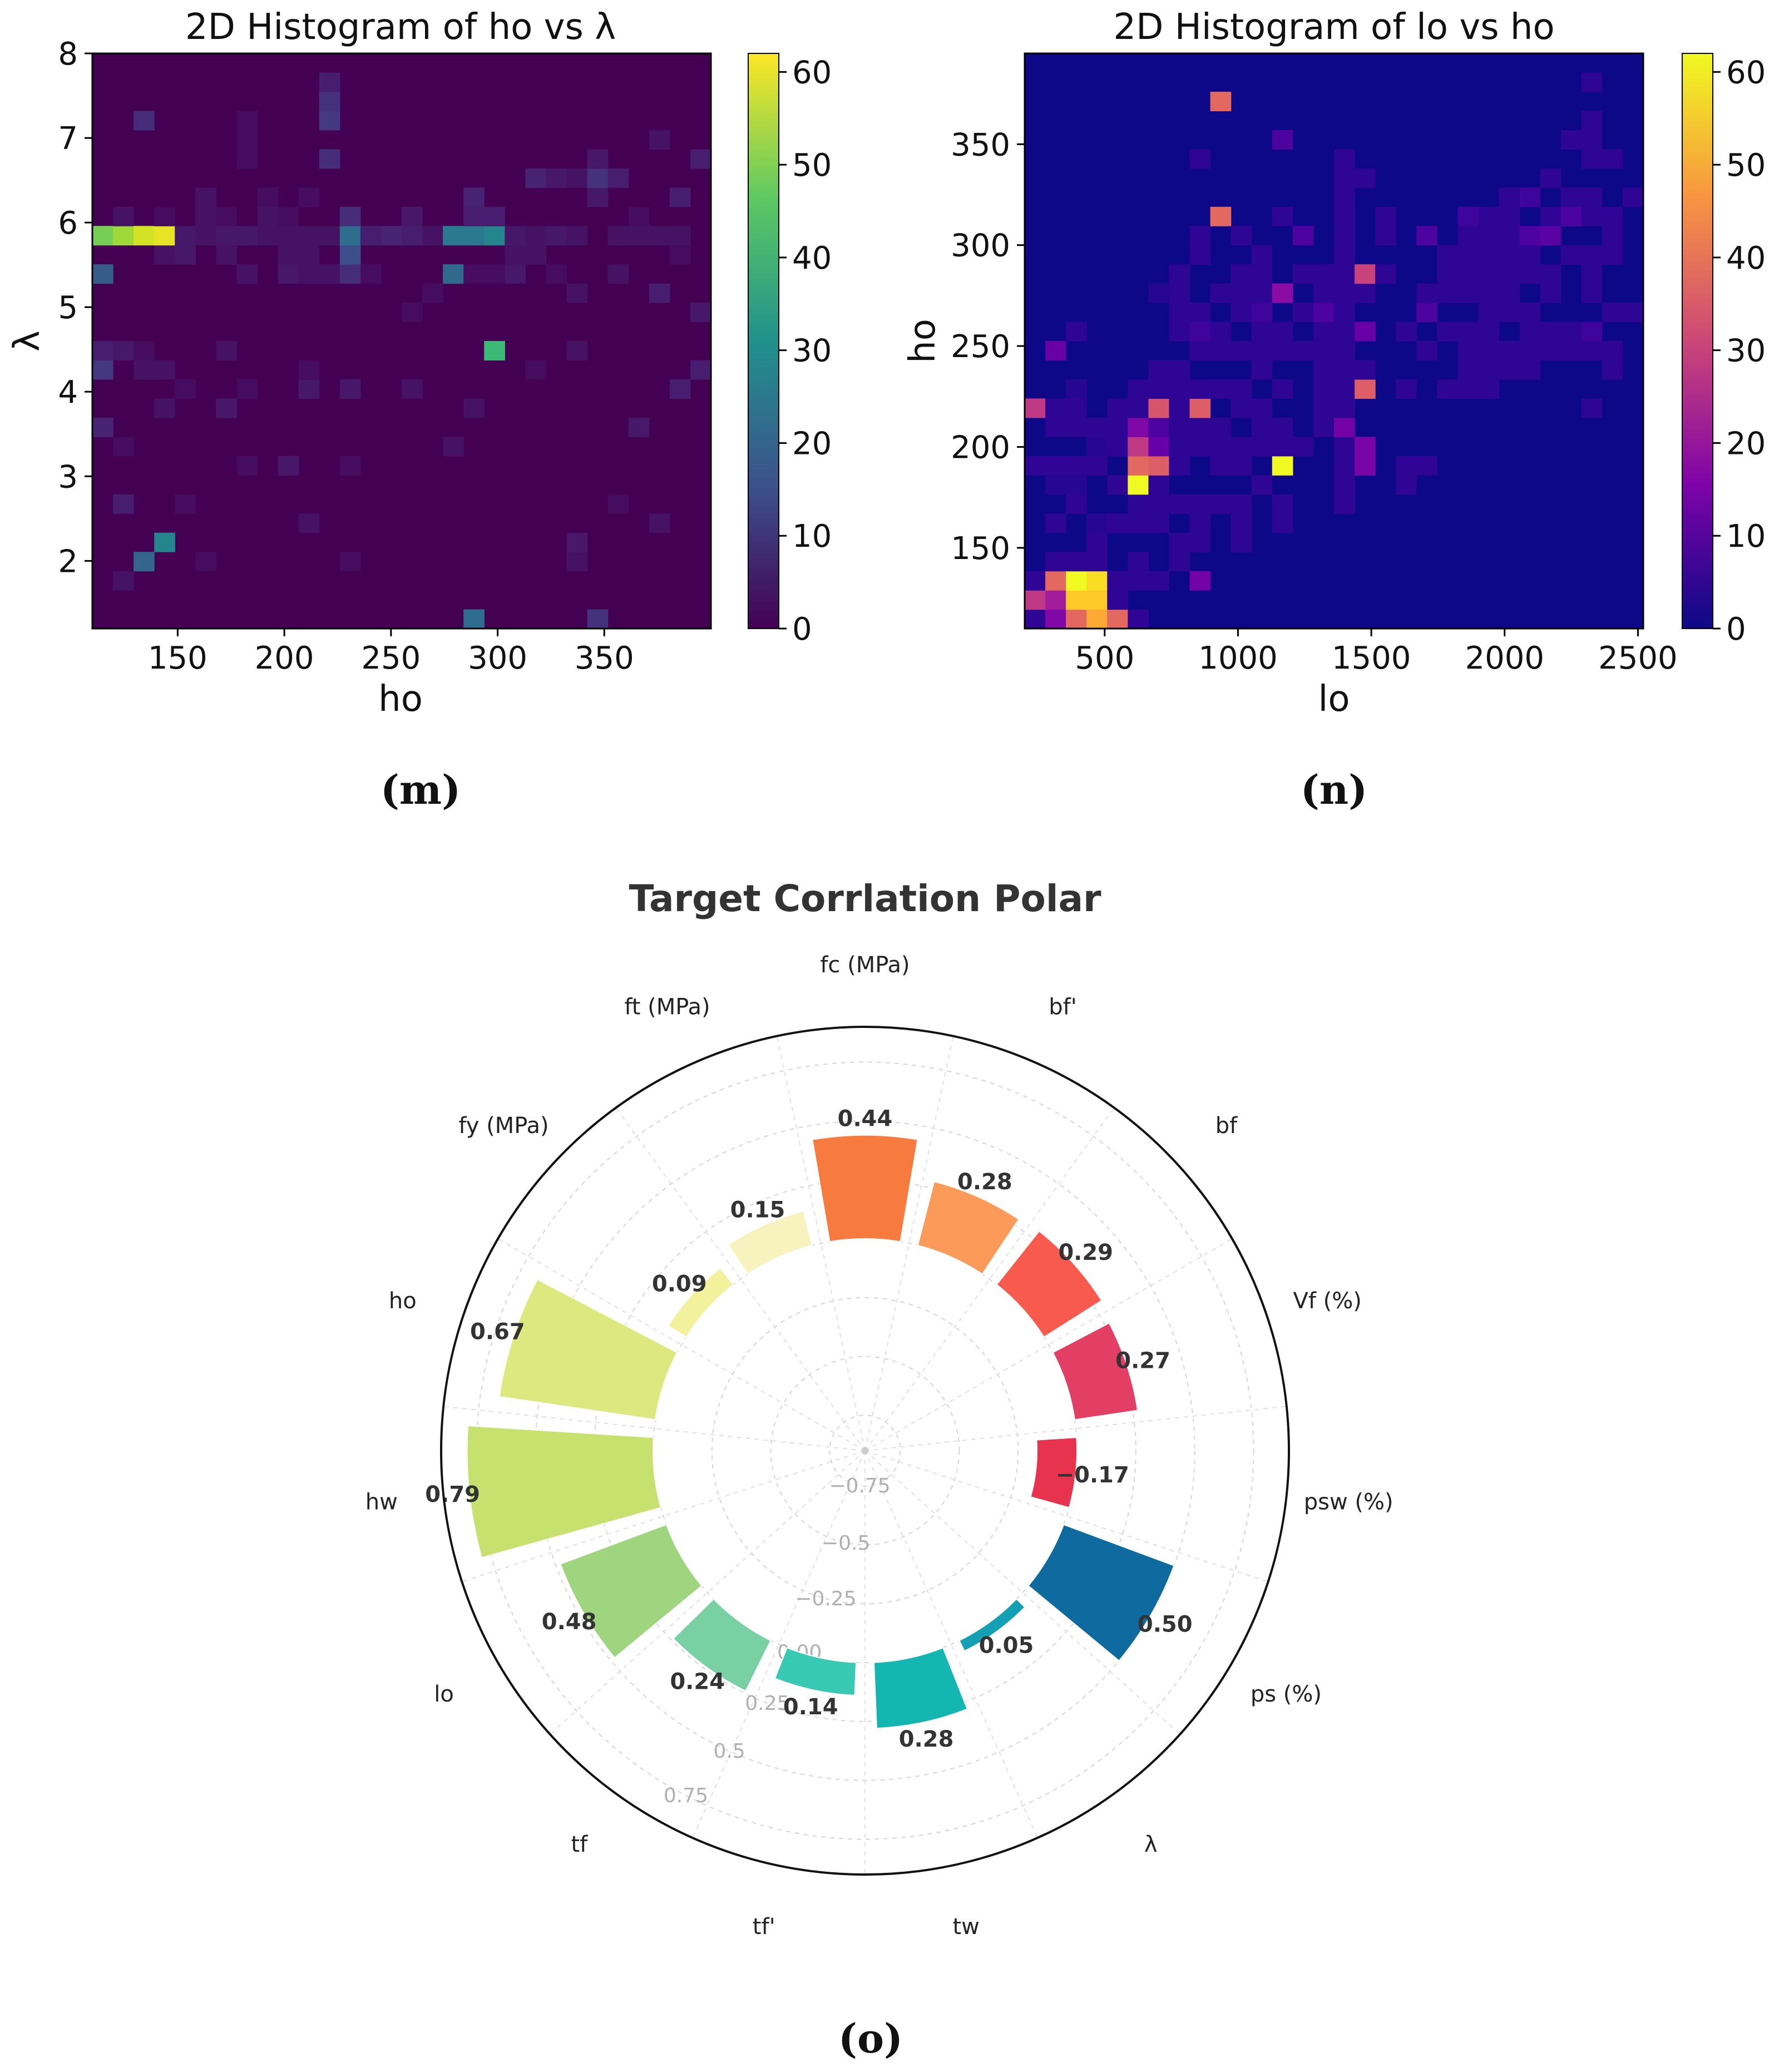 The height and width of the screenshot is (2072, 1774). I want to click on polar-value-label: −0.17, so click(1092, 1475).